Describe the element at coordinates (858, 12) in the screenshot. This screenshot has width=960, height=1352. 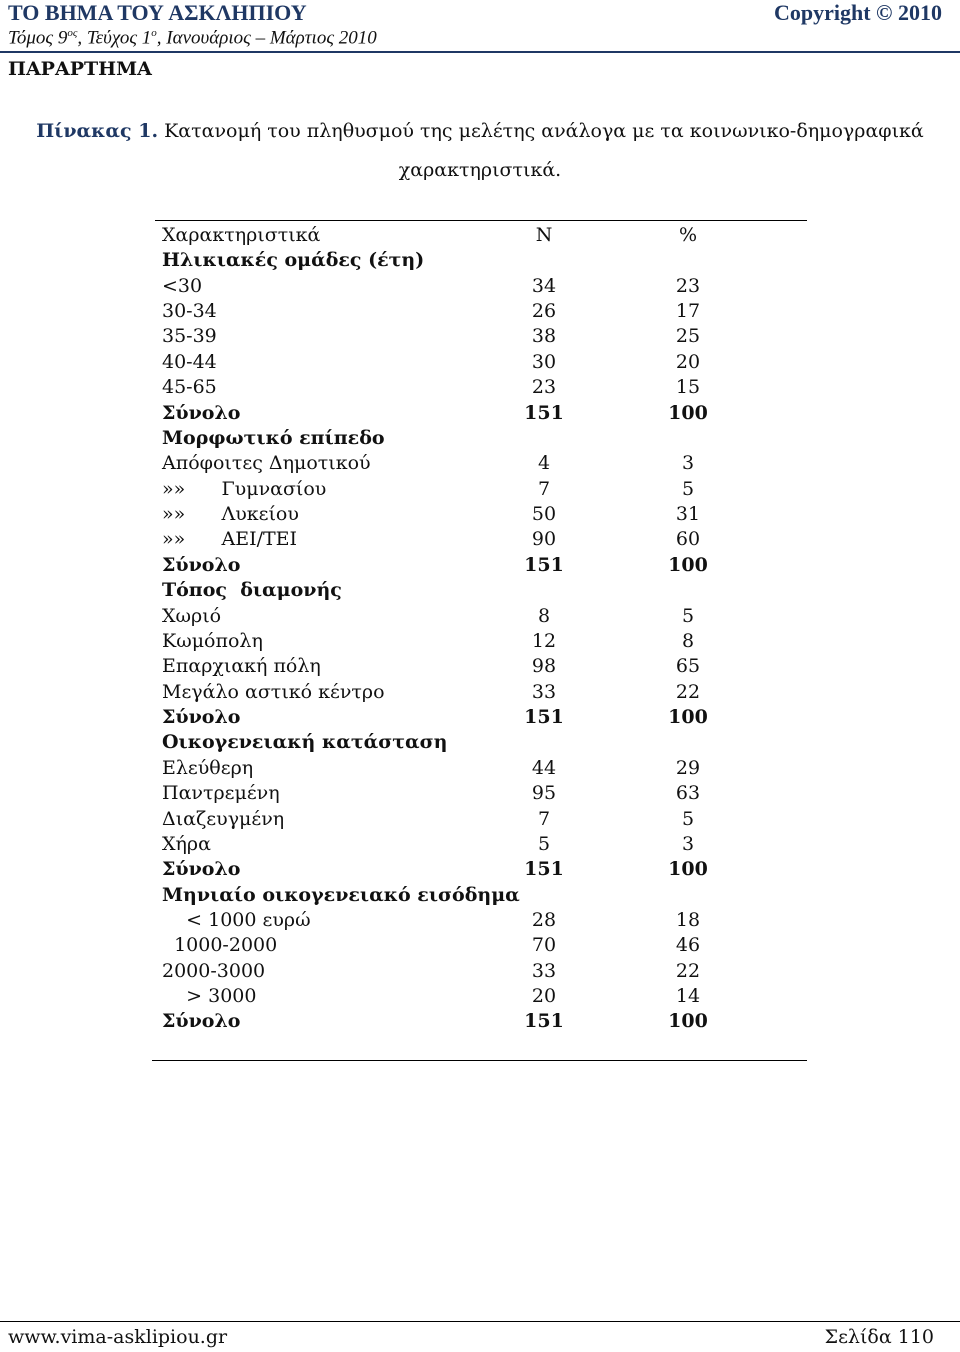
I see `copyright: Copyright © 2010` at that location.